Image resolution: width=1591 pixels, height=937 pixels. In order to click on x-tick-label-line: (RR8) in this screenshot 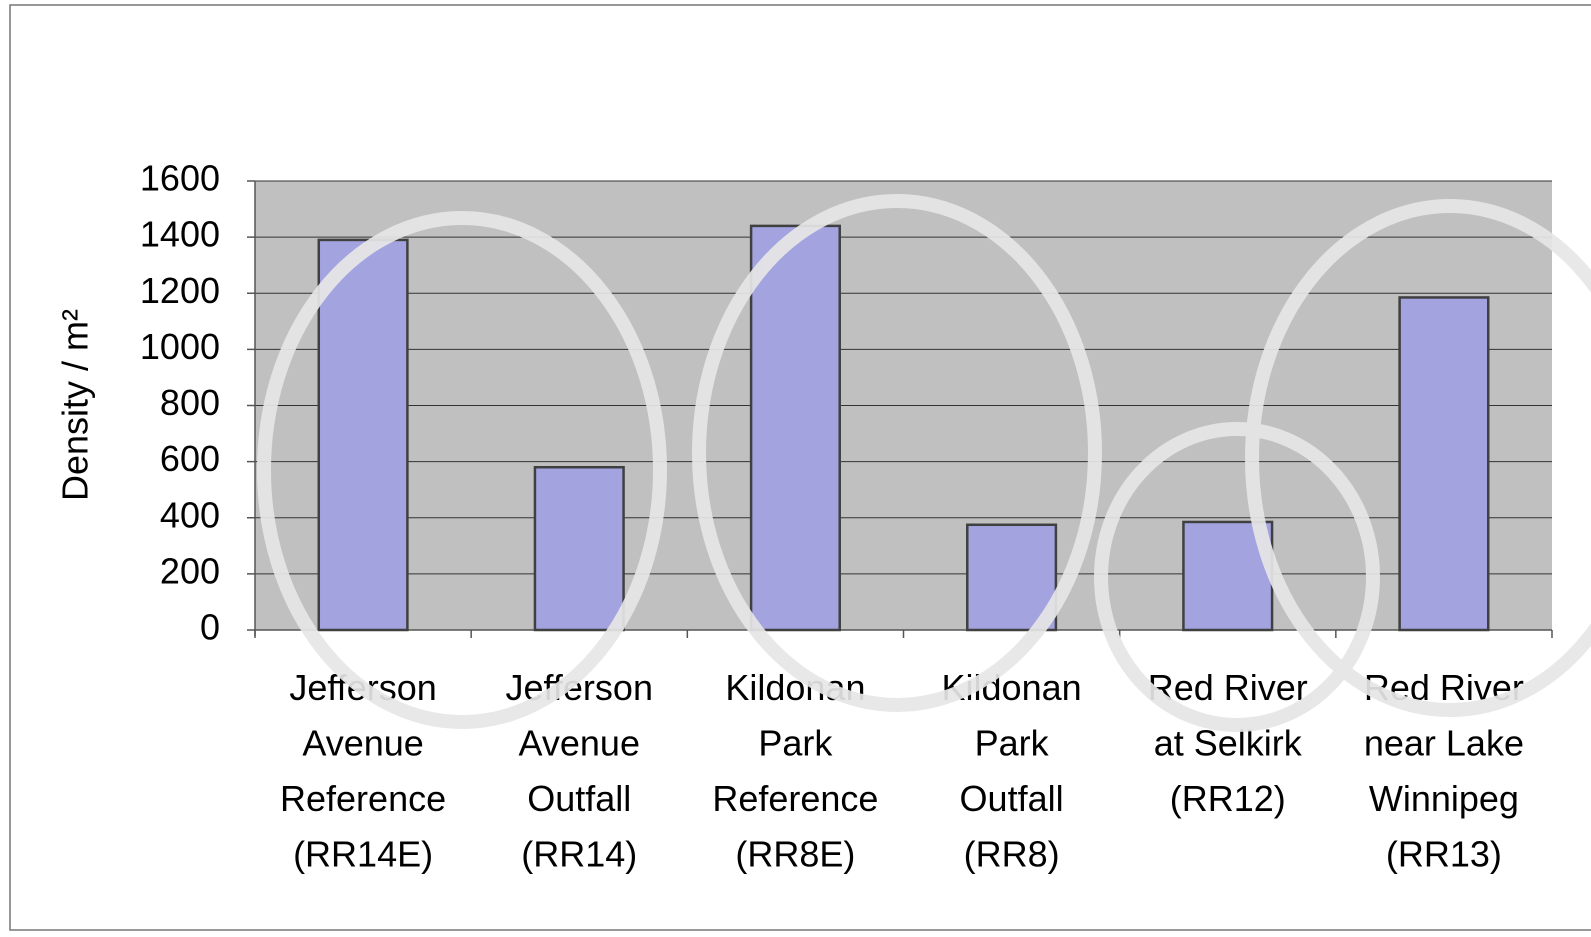, I will do `click(1012, 853)`.